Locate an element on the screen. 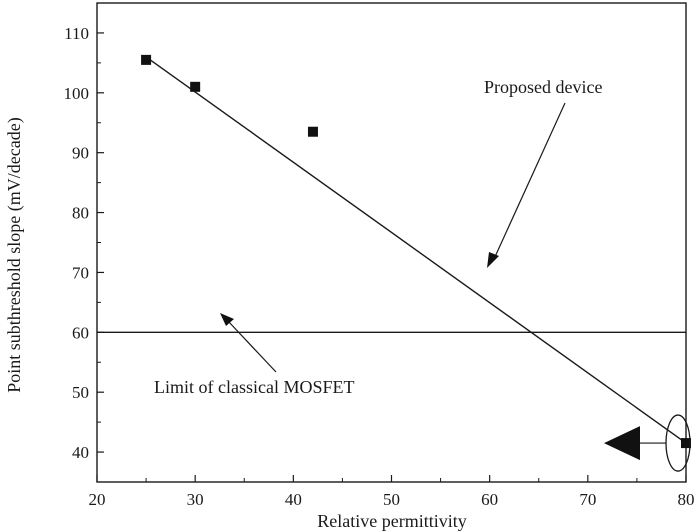  axis-pointer-head is located at coordinates (622, 443).